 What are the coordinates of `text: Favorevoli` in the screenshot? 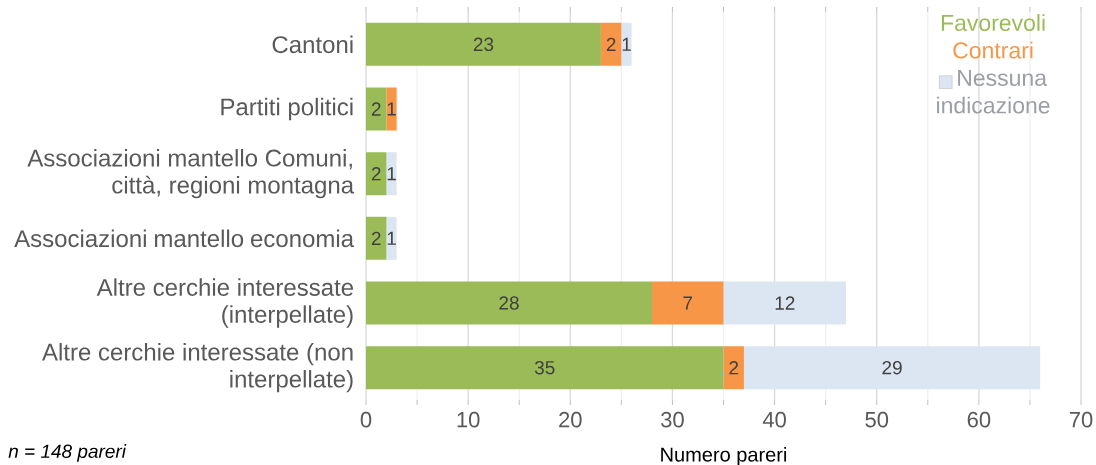 It's located at (993, 23).